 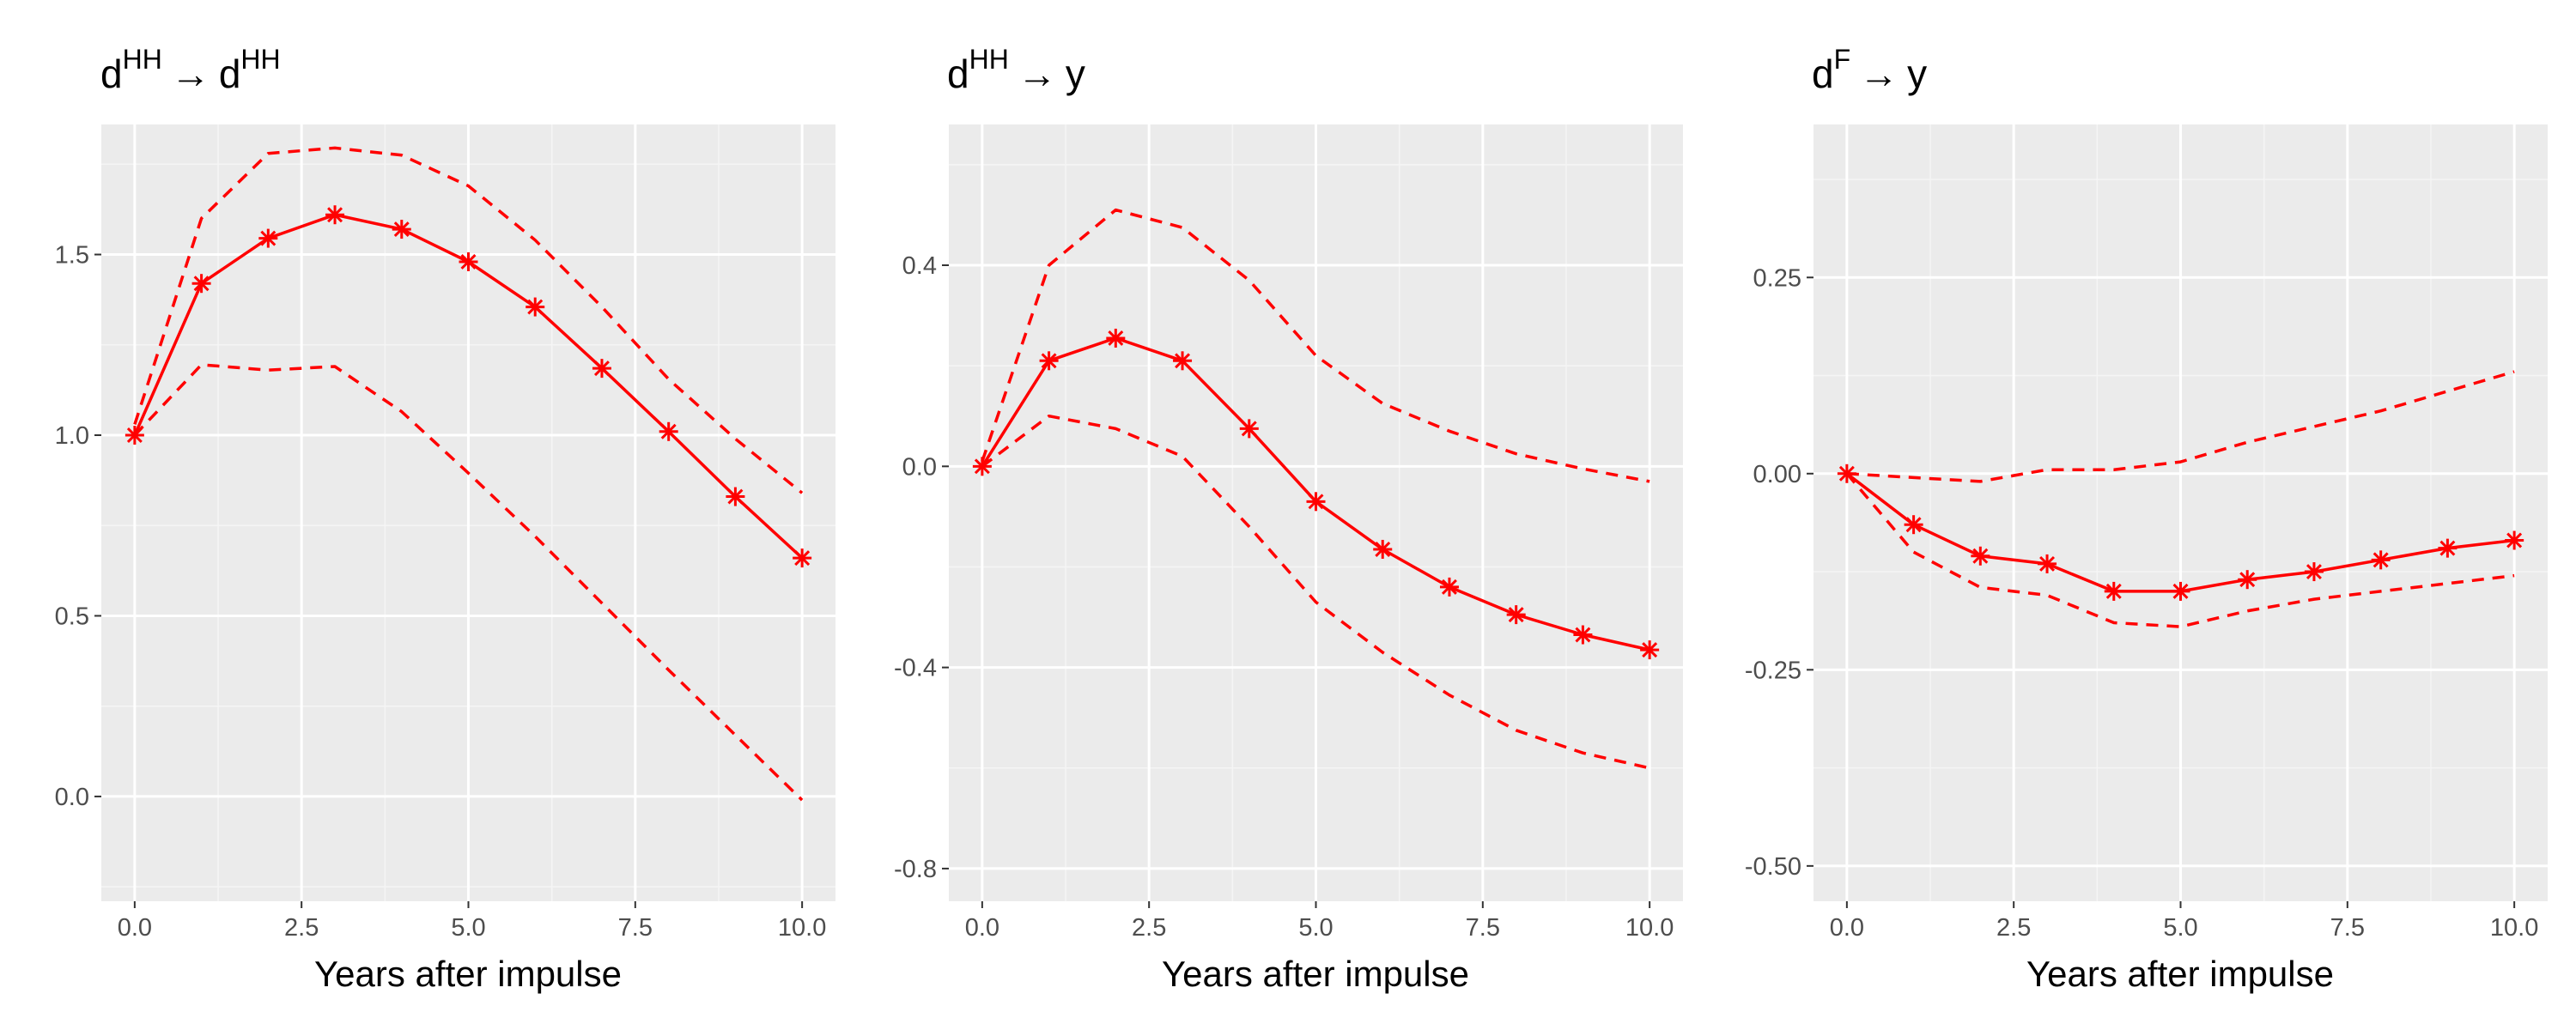 I want to click on panel-3-xtick-label: 2.5, so click(x=2013, y=928).